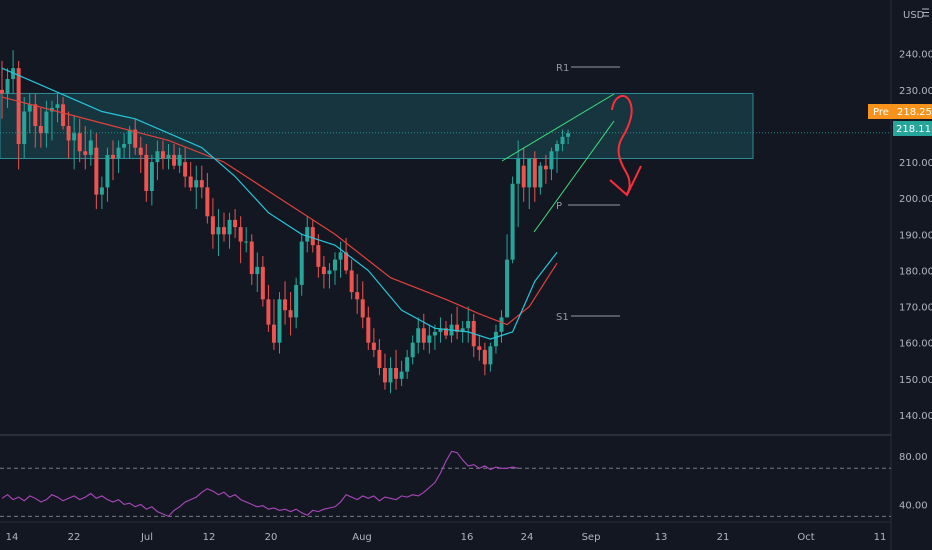 The height and width of the screenshot is (550, 932). Describe the element at coordinates (881, 112) in the screenshot. I see `pre-label: Pre` at that location.